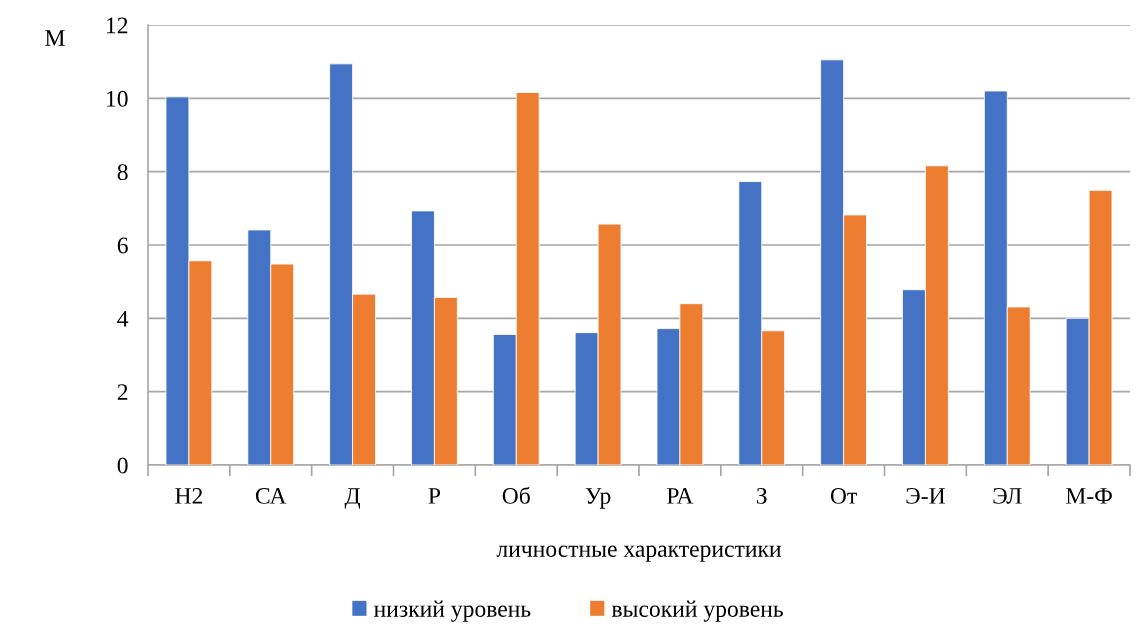 The width and height of the screenshot is (1136, 643). I want to click on y-tick-label: 2, so click(122, 392).